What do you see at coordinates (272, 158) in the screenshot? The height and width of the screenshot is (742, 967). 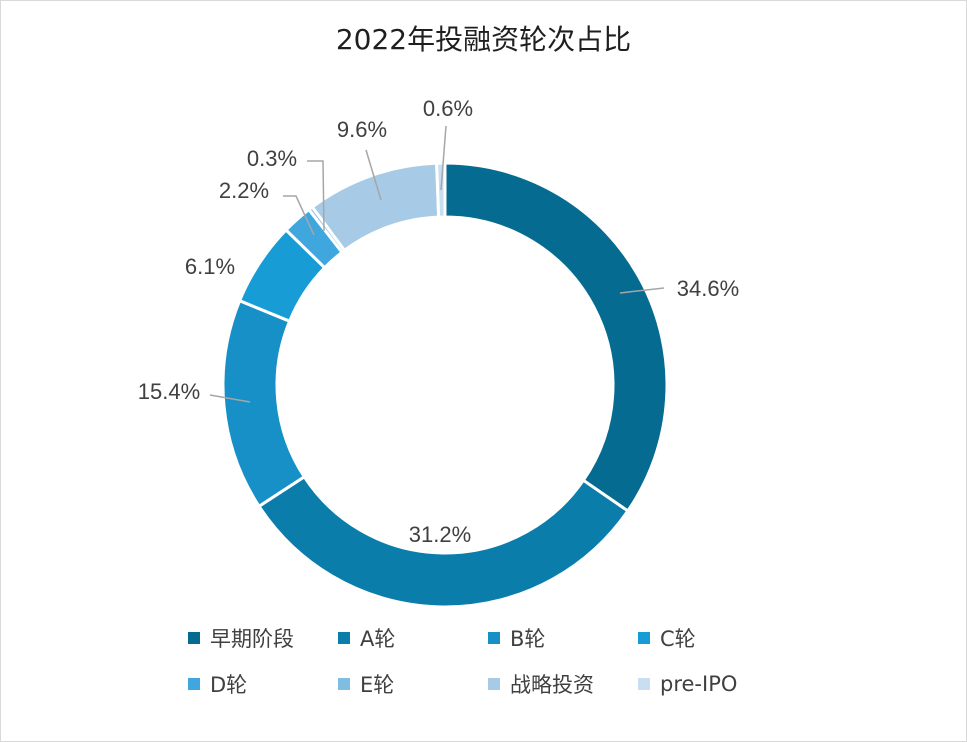 I see `data-label-6: 0.3%` at bounding box center [272, 158].